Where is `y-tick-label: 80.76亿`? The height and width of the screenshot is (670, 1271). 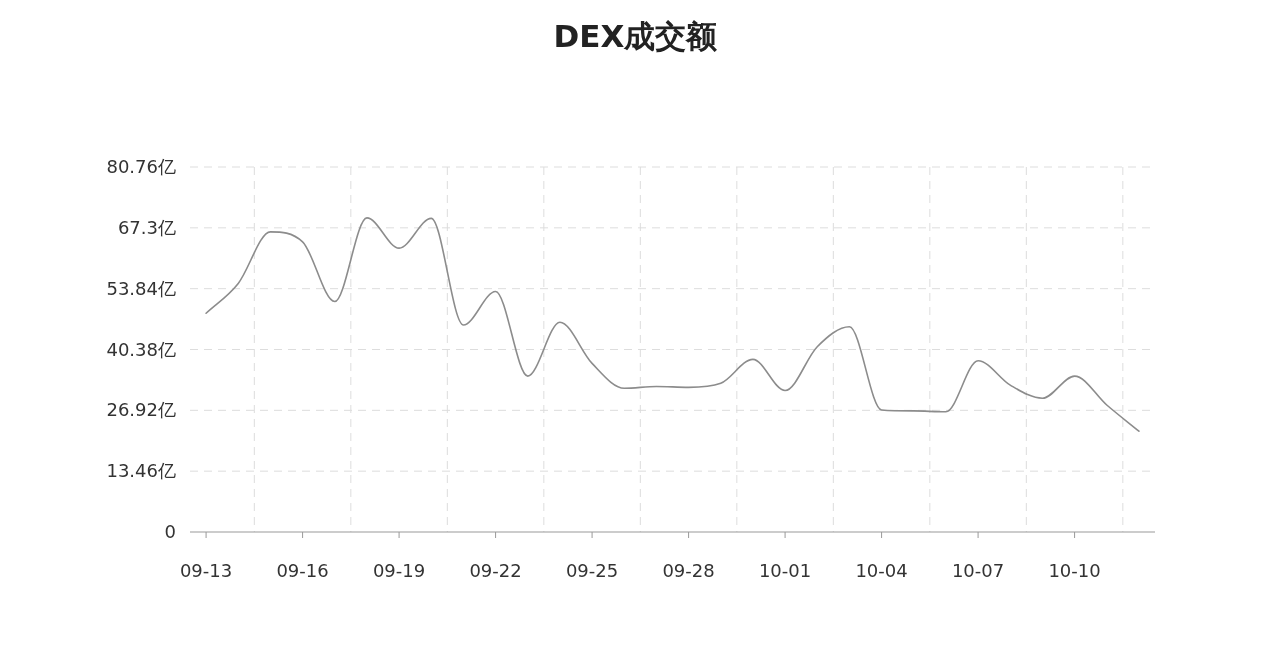 y-tick-label: 80.76亿 is located at coordinates (141, 166).